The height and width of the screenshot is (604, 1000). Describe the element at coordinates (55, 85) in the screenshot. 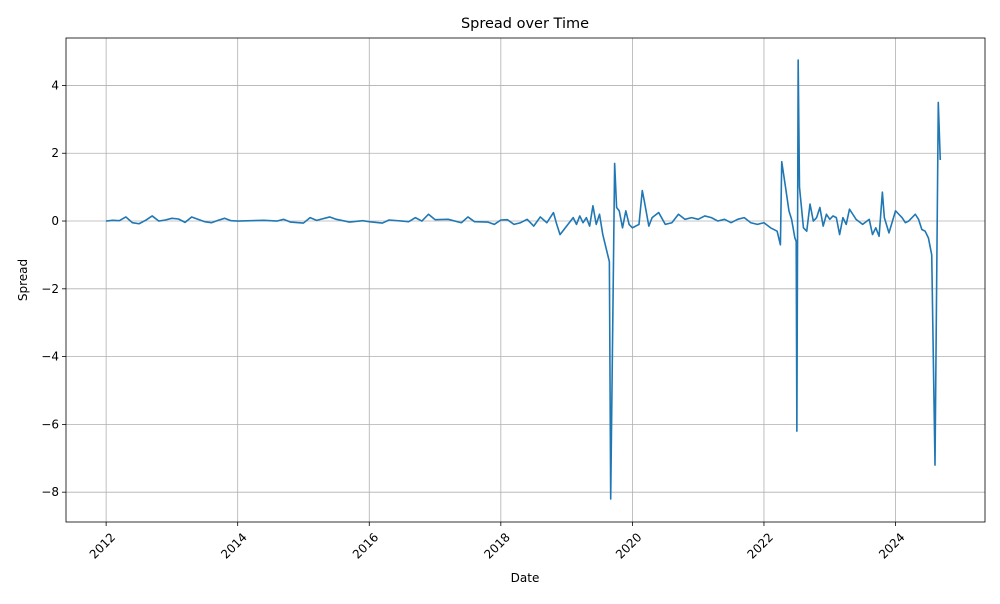

I see `y-tick-label: 4` at that location.